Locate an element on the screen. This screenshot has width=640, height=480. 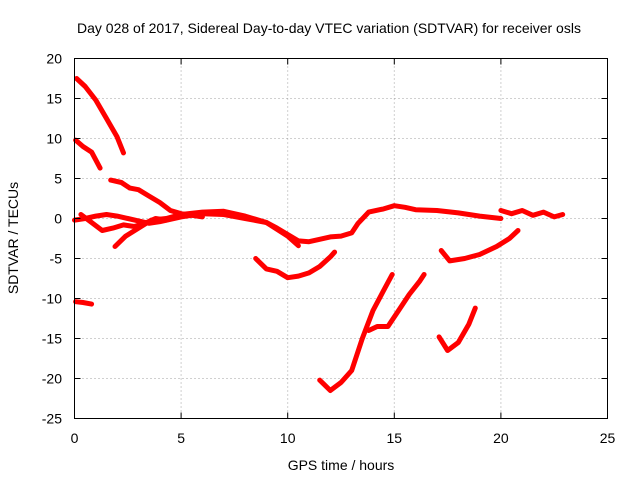
y-tick-label: 0 is located at coordinates (58, 219).